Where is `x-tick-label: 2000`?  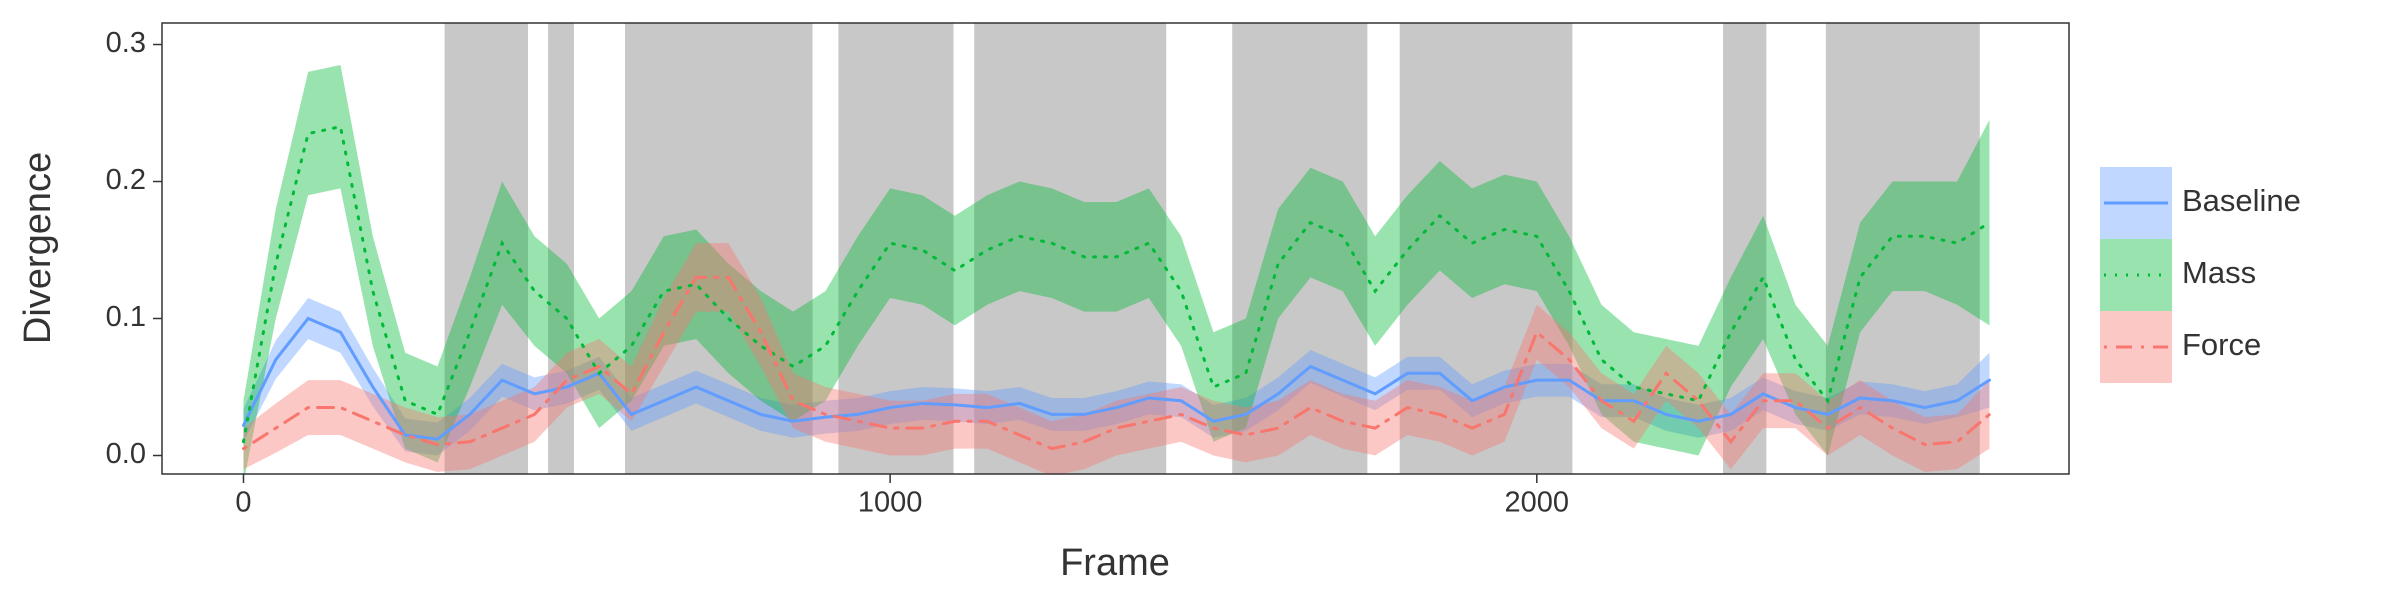
x-tick-label: 2000 is located at coordinates (1537, 503).